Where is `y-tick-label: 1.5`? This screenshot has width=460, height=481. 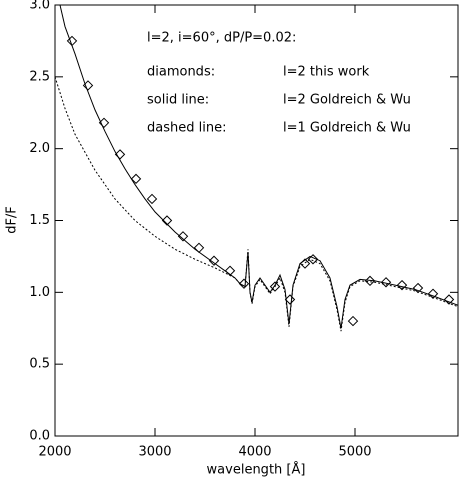 y-tick-label: 1.5 is located at coordinates (39, 220).